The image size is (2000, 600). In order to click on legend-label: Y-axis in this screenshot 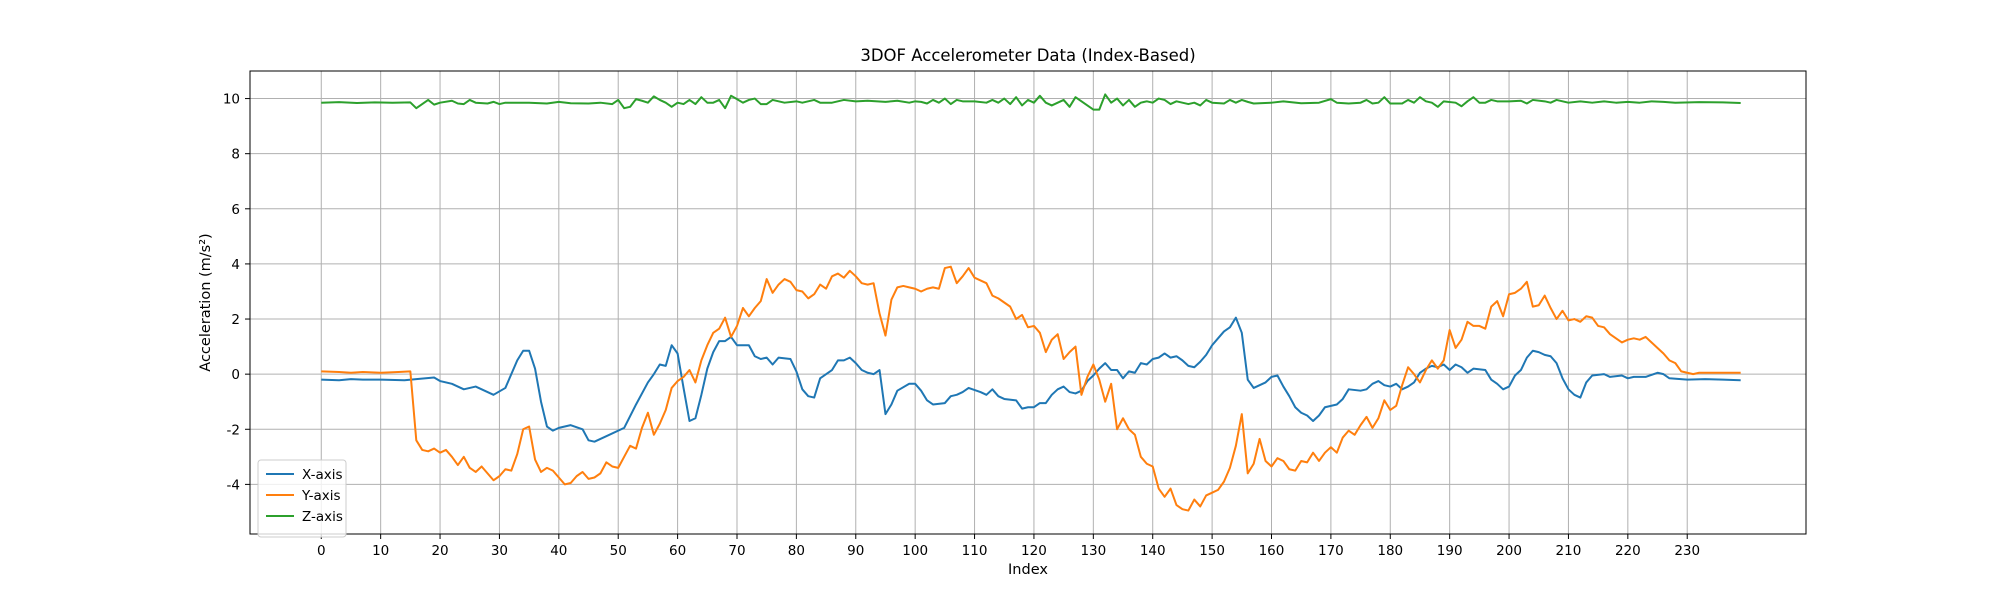, I will do `click(321, 496)`.